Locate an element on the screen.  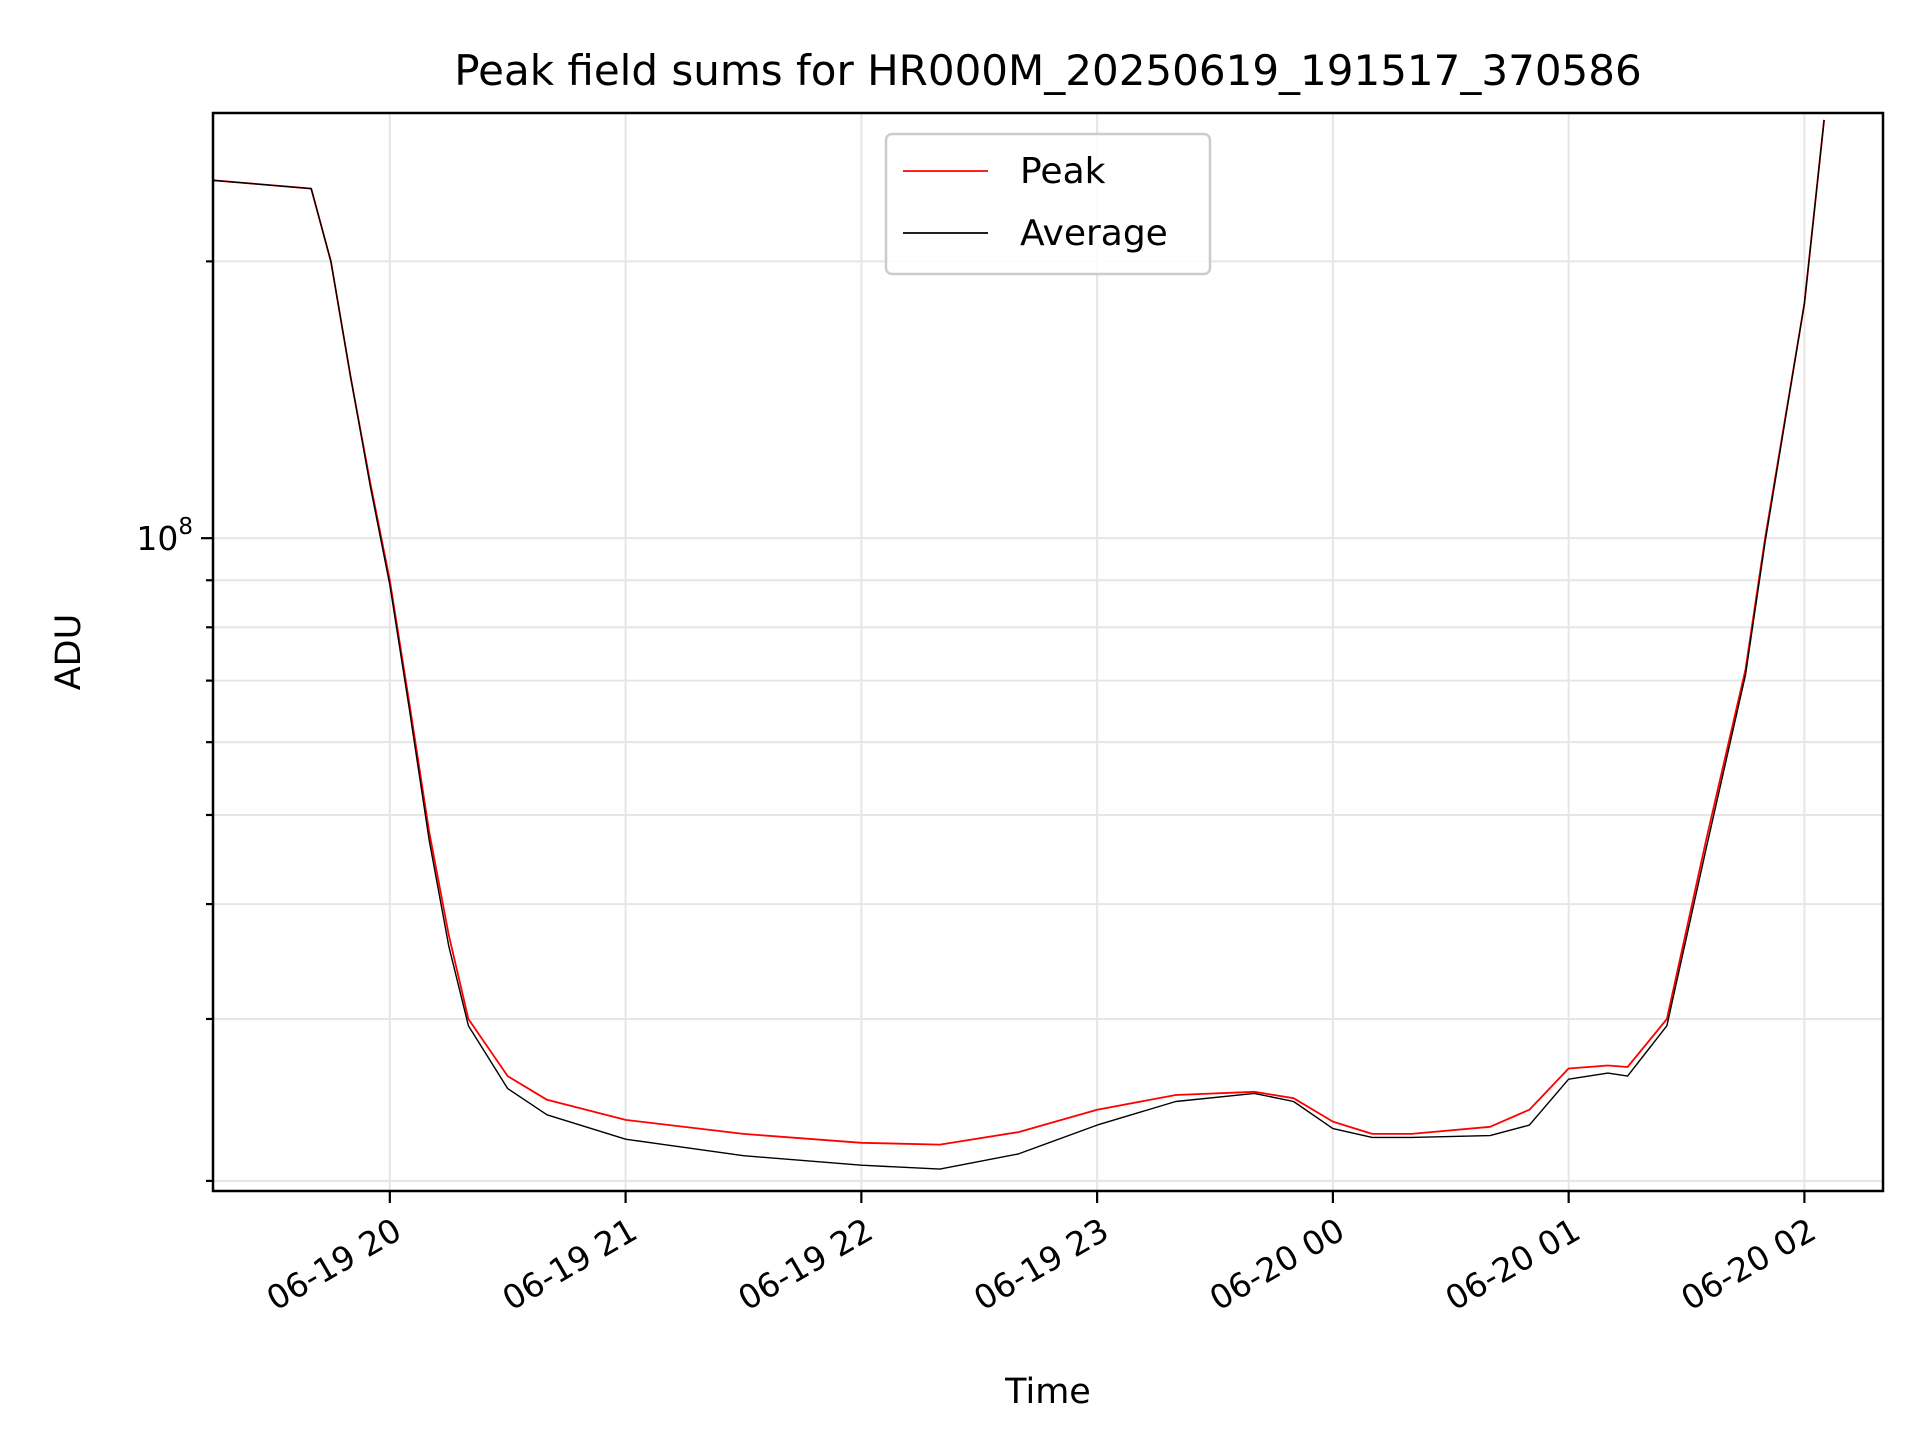
legend: Peak Average is located at coordinates (1048, 204).